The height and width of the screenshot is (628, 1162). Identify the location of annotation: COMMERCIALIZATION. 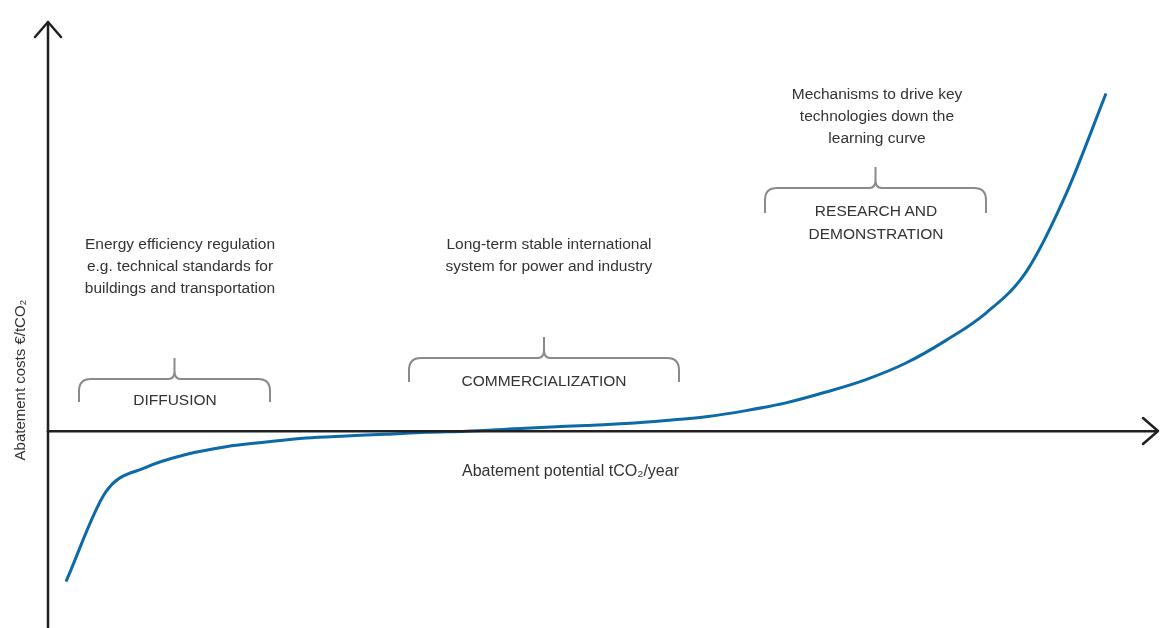
(544, 381).